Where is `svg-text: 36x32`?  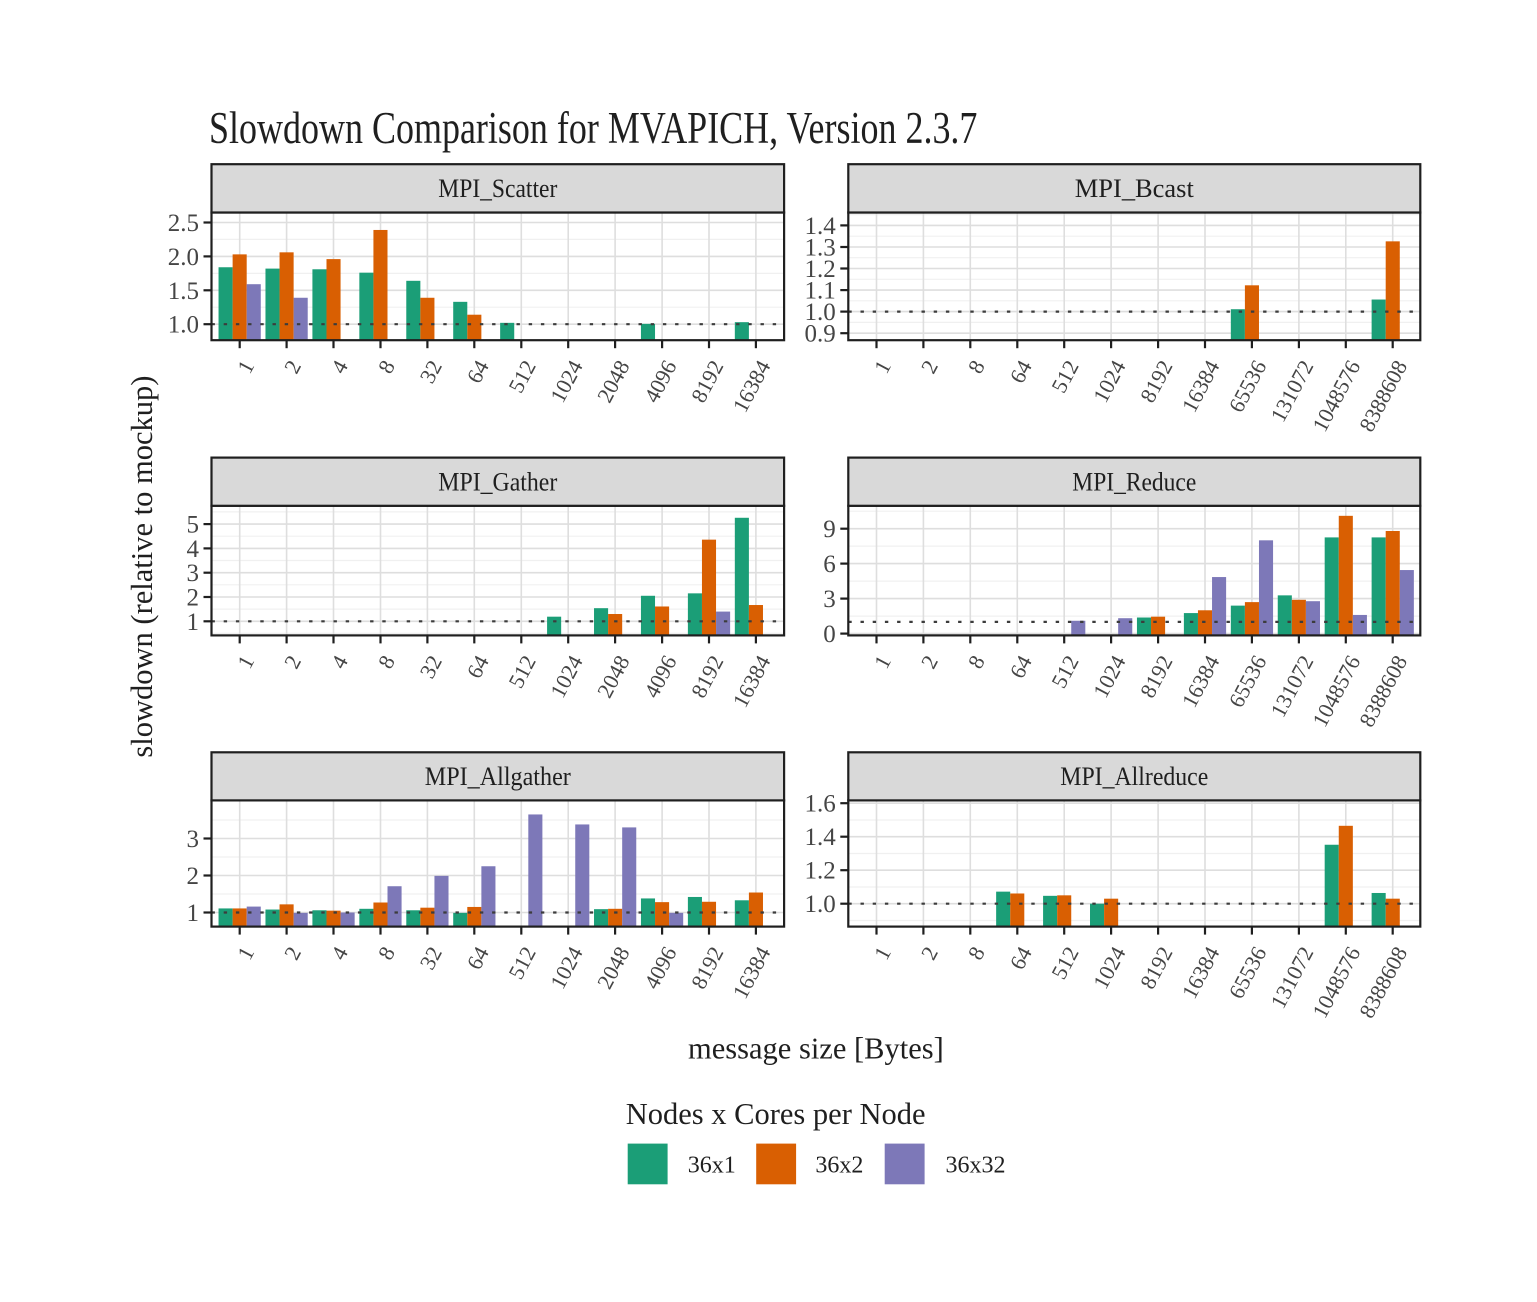
svg-text: 36x32 is located at coordinates (976, 1166).